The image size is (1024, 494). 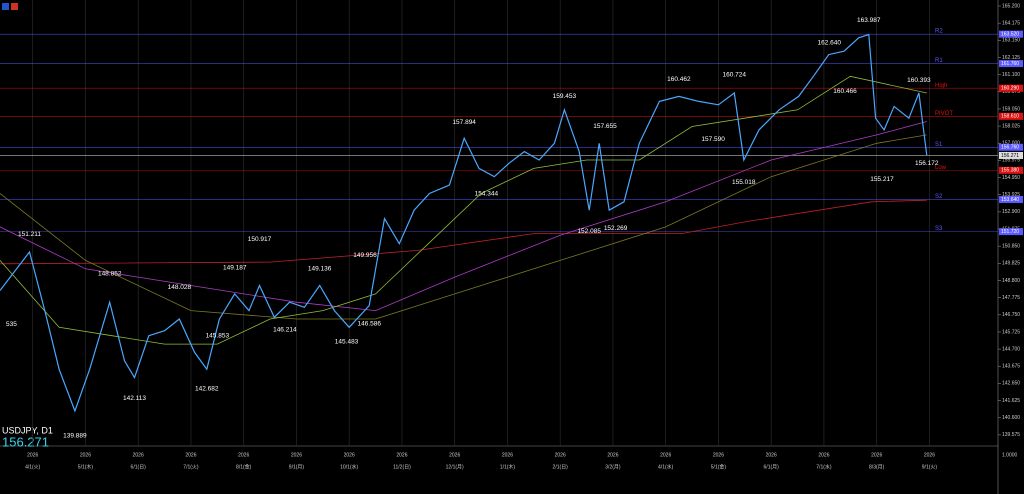 I want to click on price-annotation: 146.214, so click(x=285, y=329).